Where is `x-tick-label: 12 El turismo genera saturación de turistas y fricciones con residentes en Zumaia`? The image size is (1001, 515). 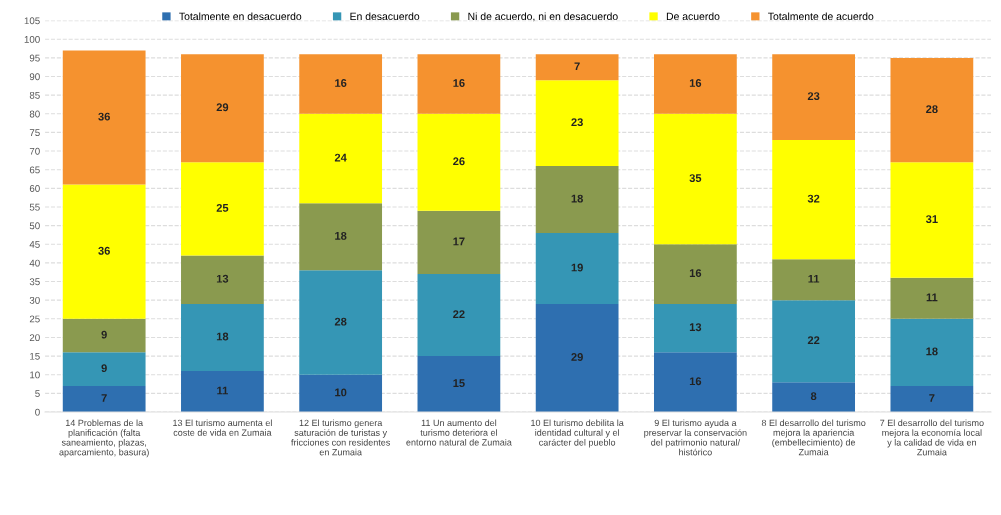 x-tick-label: 12 El turismo genera saturación de turistas y fricciones con residentes en Zumaia is located at coordinates (341, 437).